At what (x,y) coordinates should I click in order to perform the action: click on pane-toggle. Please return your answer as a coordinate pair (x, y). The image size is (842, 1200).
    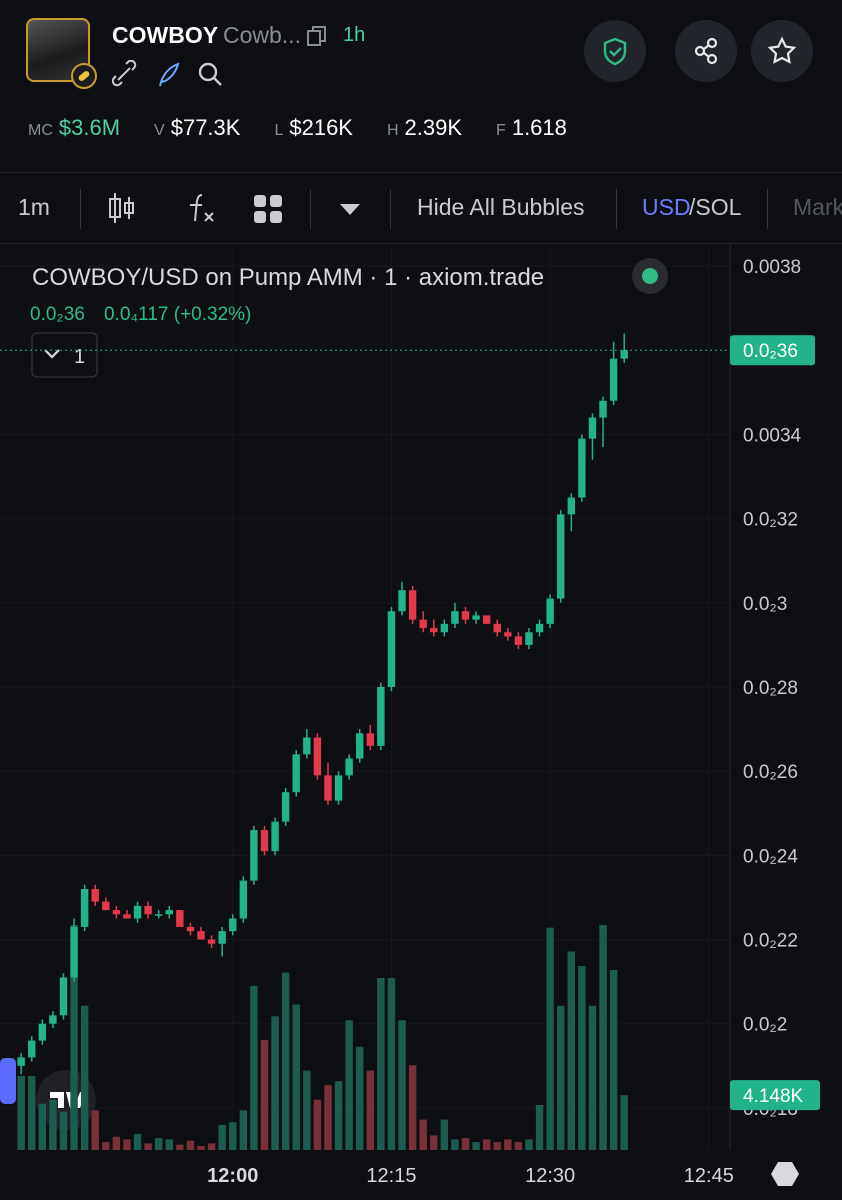
    Looking at the image, I should click on (64, 355).